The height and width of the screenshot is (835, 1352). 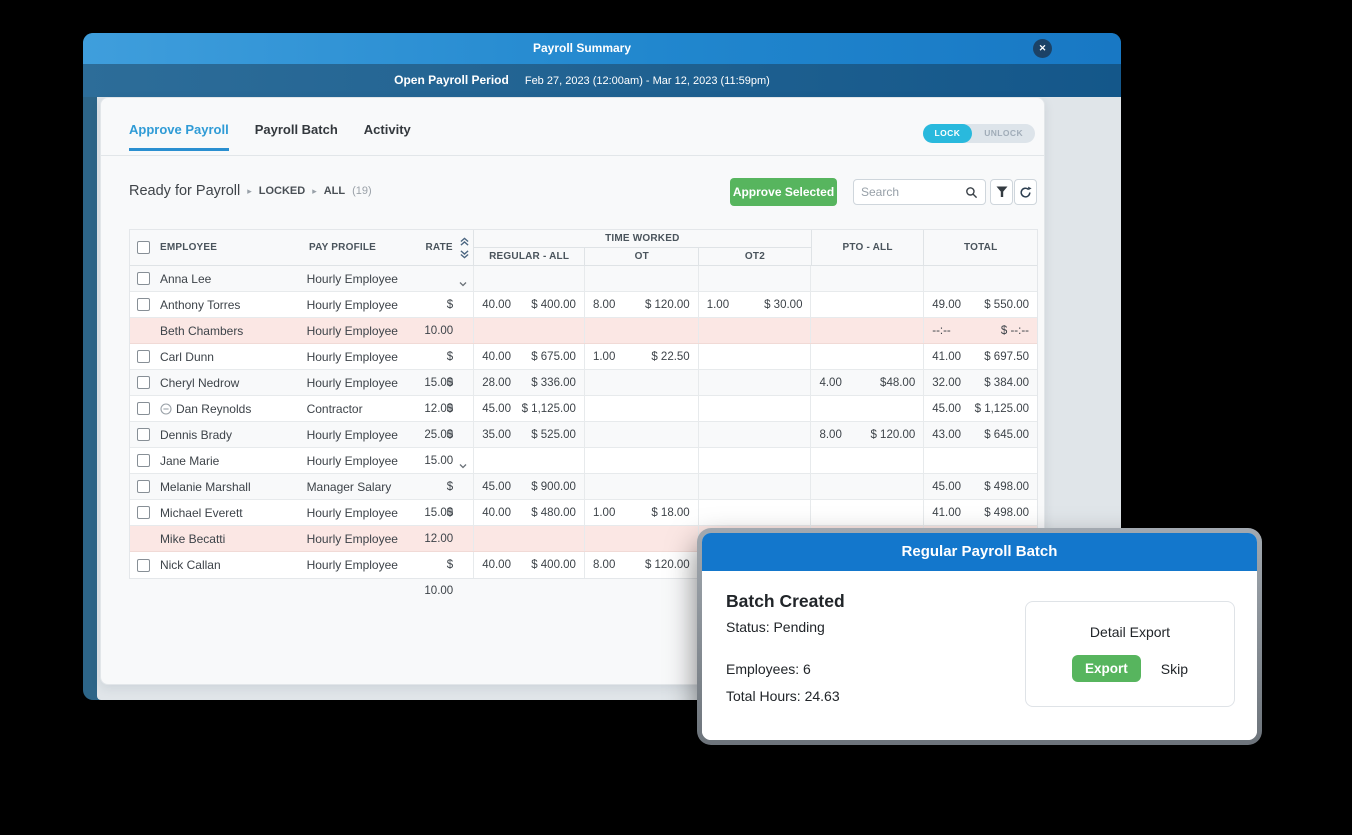 What do you see at coordinates (186, 356) in the screenshot?
I see `employee-name-cell: Carl Dunn` at bounding box center [186, 356].